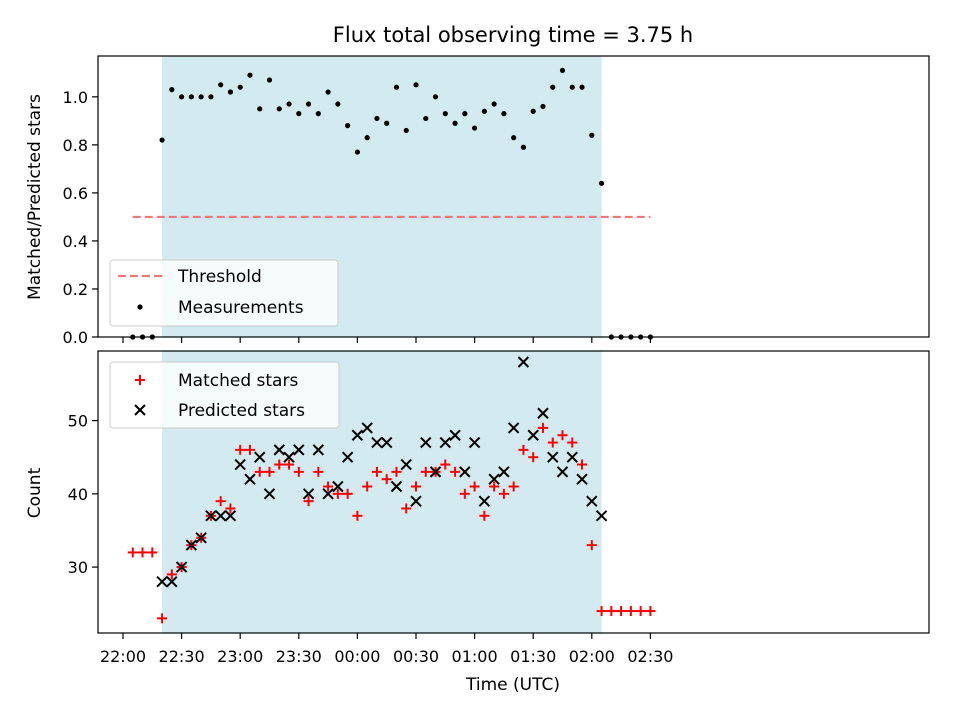 Image resolution: width=960 pixels, height=720 pixels. What do you see at coordinates (75, 289) in the screenshot?
I see `ratio-ytick-label: 0.2` at bounding box center [75, 289].